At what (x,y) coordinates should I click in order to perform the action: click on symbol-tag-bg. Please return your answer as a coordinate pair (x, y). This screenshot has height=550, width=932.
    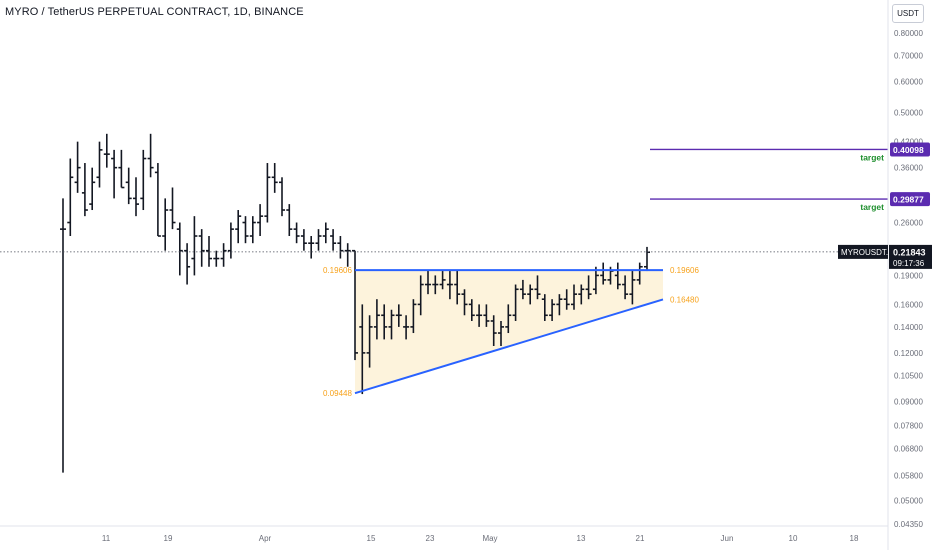
    Looking at the image, I should click on (863, 251).